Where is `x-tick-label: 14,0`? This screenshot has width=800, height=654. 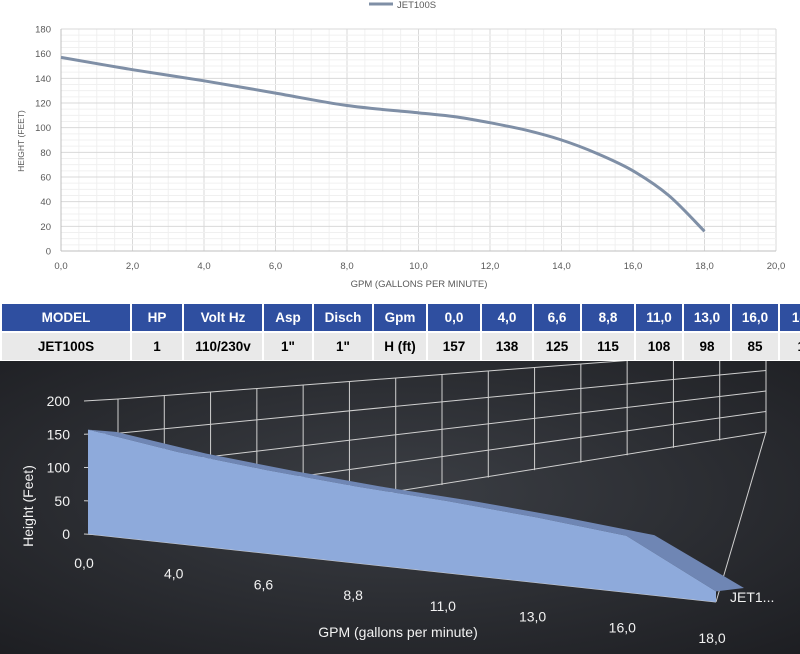
x-tick-label: 14,0 is located at coordinates (561, 266).